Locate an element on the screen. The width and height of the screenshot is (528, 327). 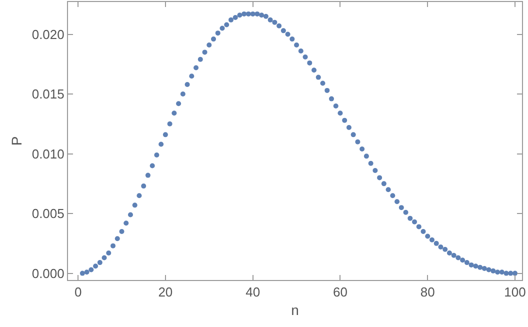
x-tick-label: 80 is located at coordinates (427, 292).